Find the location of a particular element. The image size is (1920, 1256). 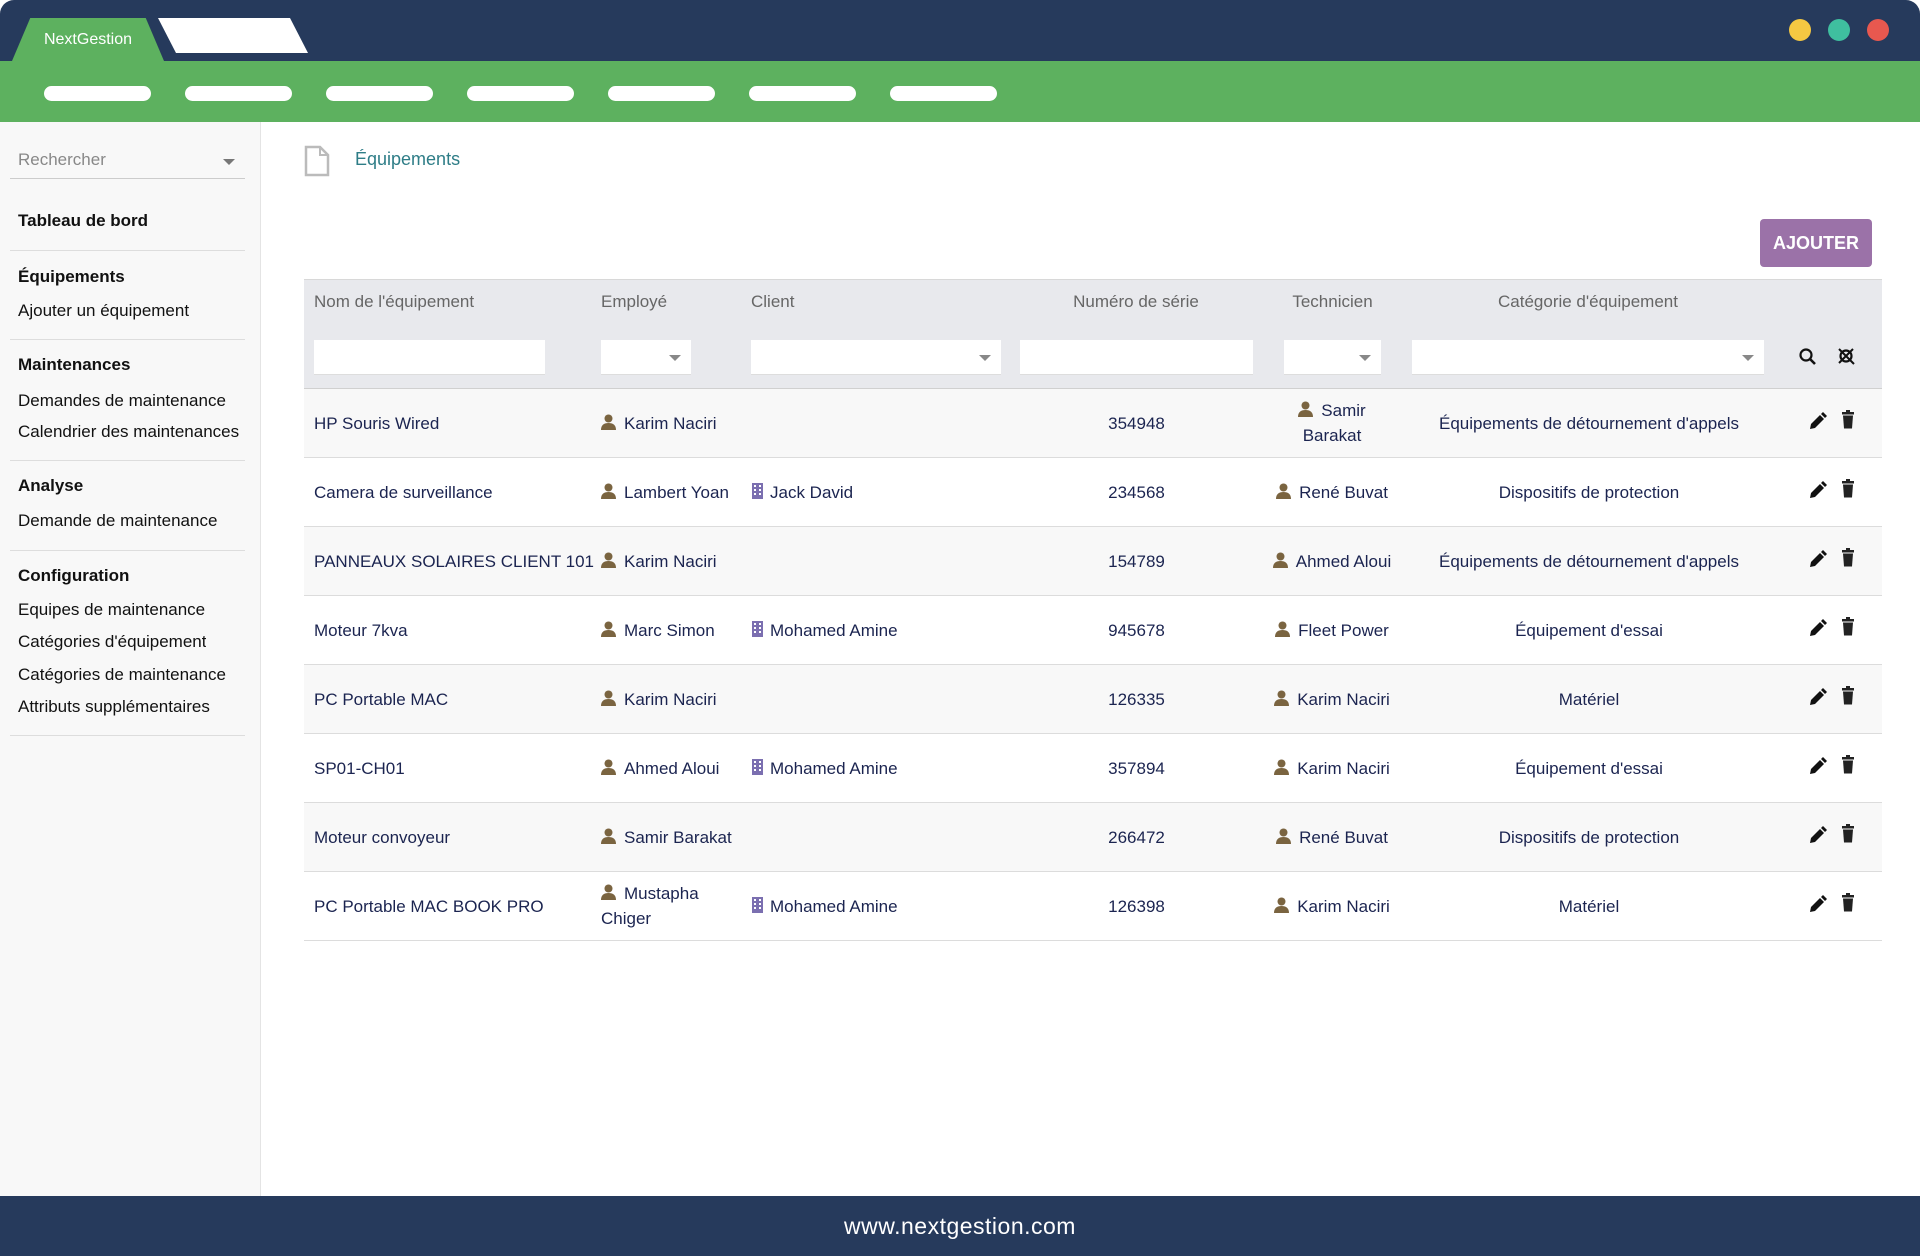

sidebar-section-0: Tableau de bord is located at coordinates (83, 220).